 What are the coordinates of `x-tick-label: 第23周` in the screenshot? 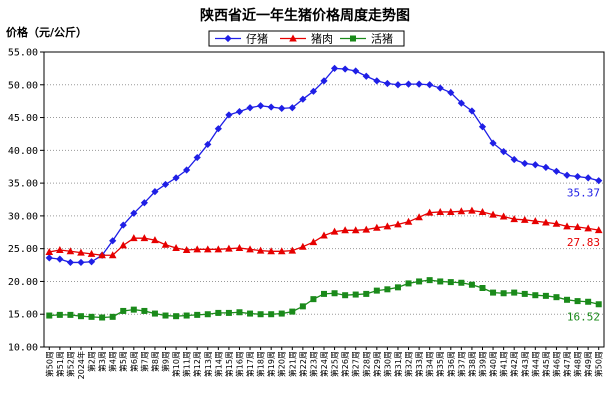 It's located at (313, 364).